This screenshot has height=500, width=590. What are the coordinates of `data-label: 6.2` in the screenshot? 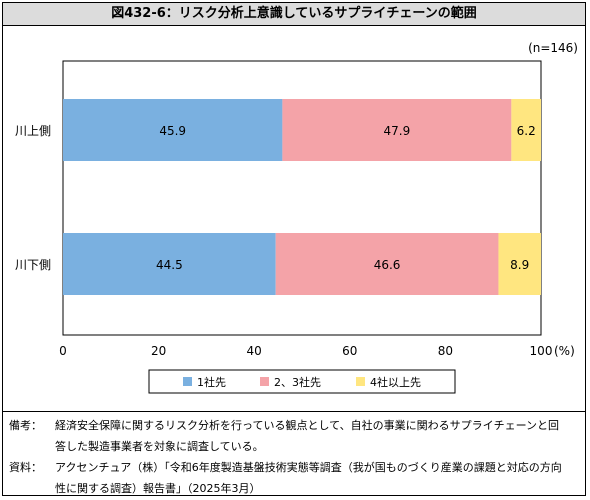 It's located at (526, 131).